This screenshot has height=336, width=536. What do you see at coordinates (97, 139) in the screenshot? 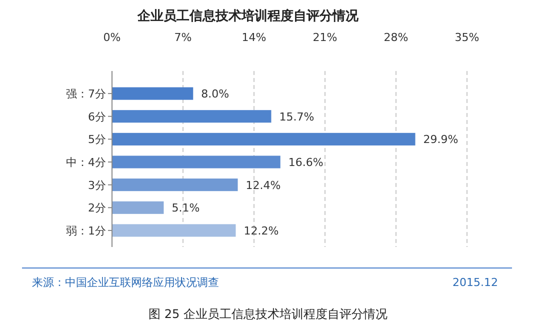
I see `y-tick-label: 5分` at bounding box center [97, 139].